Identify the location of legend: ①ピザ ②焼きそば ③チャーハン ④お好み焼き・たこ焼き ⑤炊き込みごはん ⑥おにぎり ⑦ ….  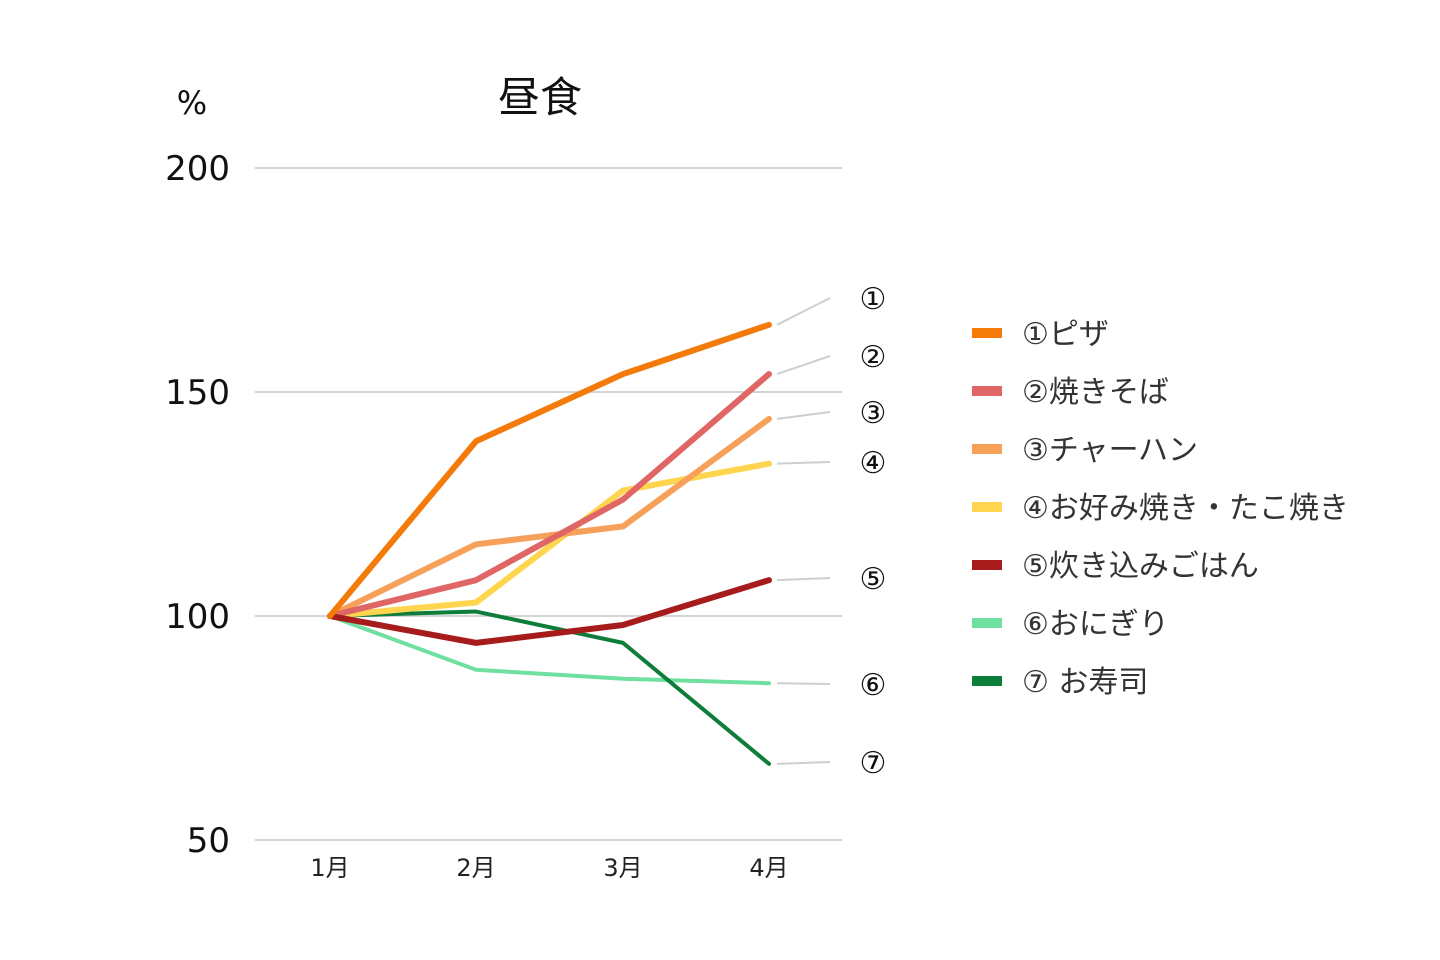
(1160, 508).